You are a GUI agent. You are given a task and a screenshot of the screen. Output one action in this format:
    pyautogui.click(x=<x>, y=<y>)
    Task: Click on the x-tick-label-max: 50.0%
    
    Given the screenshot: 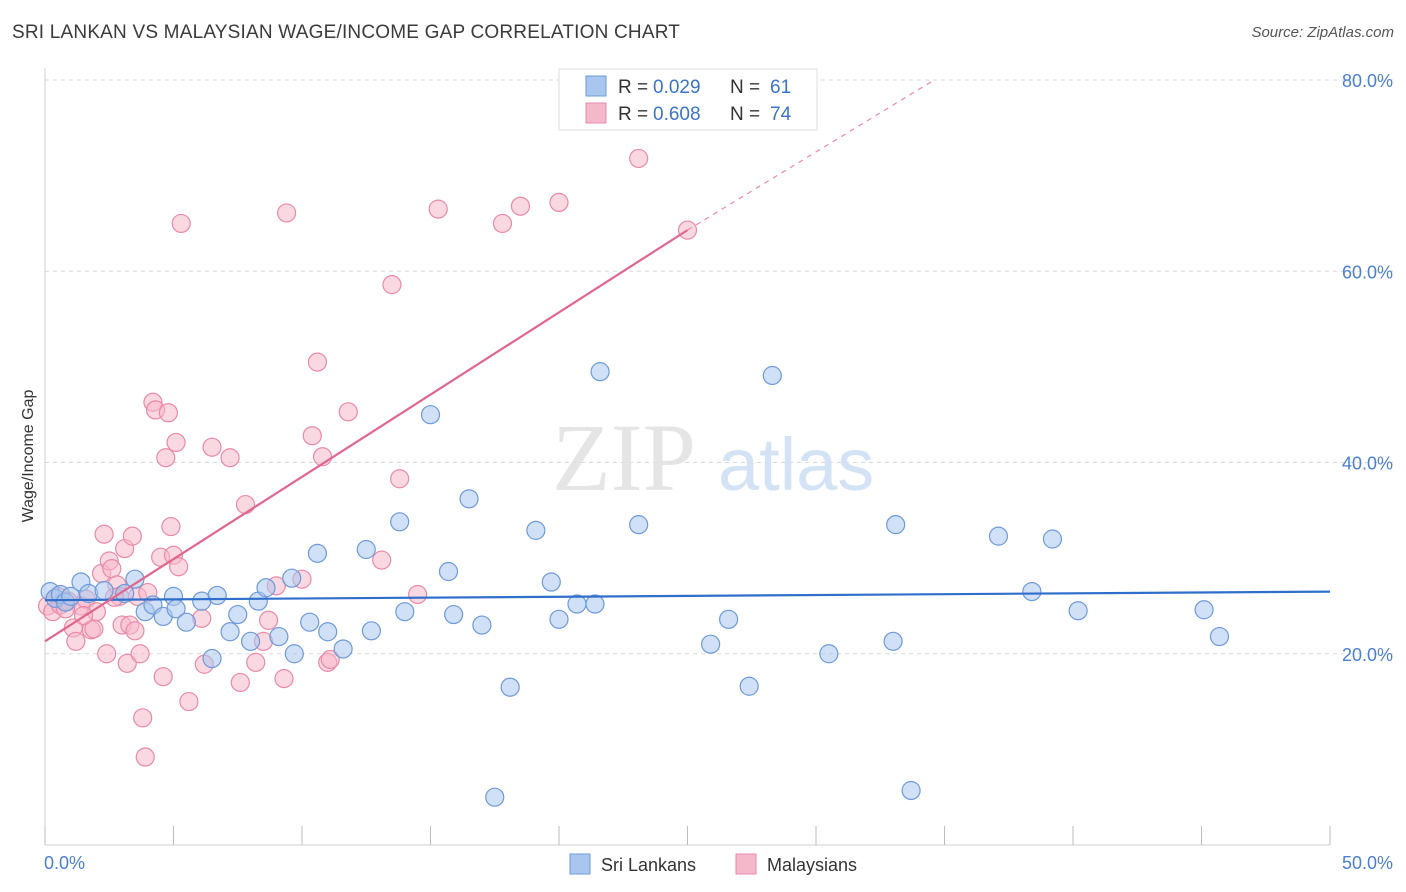 What is the action you would take?
    pyautogui.click(x=1367, y=863)
    